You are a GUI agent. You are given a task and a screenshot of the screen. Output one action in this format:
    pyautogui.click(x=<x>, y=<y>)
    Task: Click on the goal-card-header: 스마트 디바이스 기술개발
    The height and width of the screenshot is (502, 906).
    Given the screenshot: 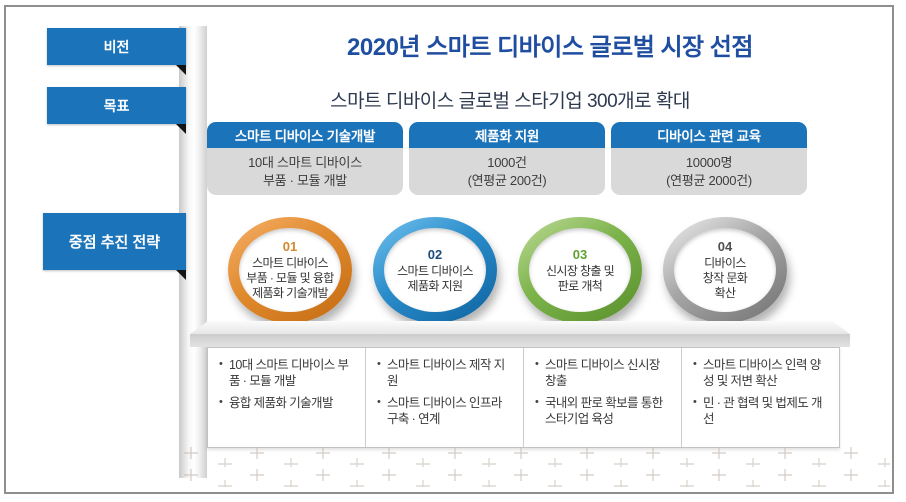 What is the action you would take?
    pyautogui.click(x=305, y=135)
    